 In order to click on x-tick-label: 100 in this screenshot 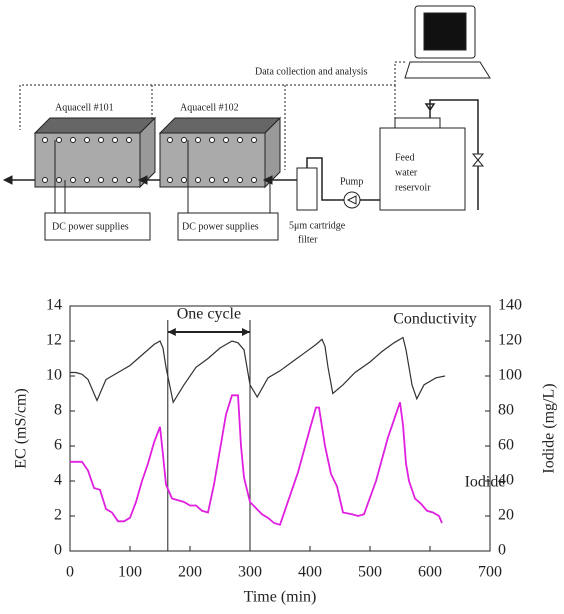, I will do `click(130, 572)`.